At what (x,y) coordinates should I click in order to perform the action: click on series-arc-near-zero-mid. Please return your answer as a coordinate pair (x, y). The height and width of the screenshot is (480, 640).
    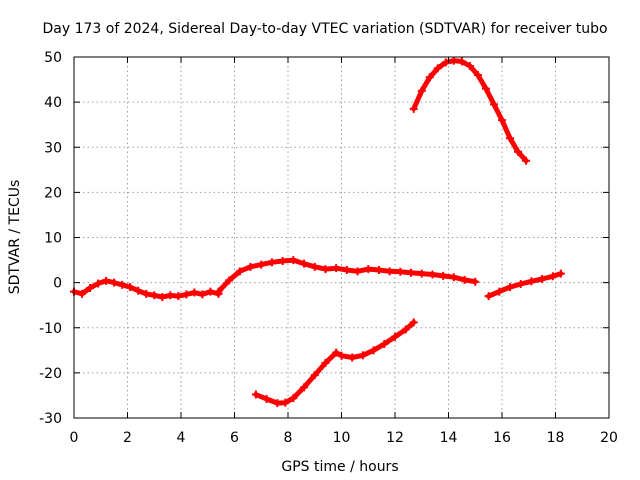
    Looking at the image, I should click on (347, 276).